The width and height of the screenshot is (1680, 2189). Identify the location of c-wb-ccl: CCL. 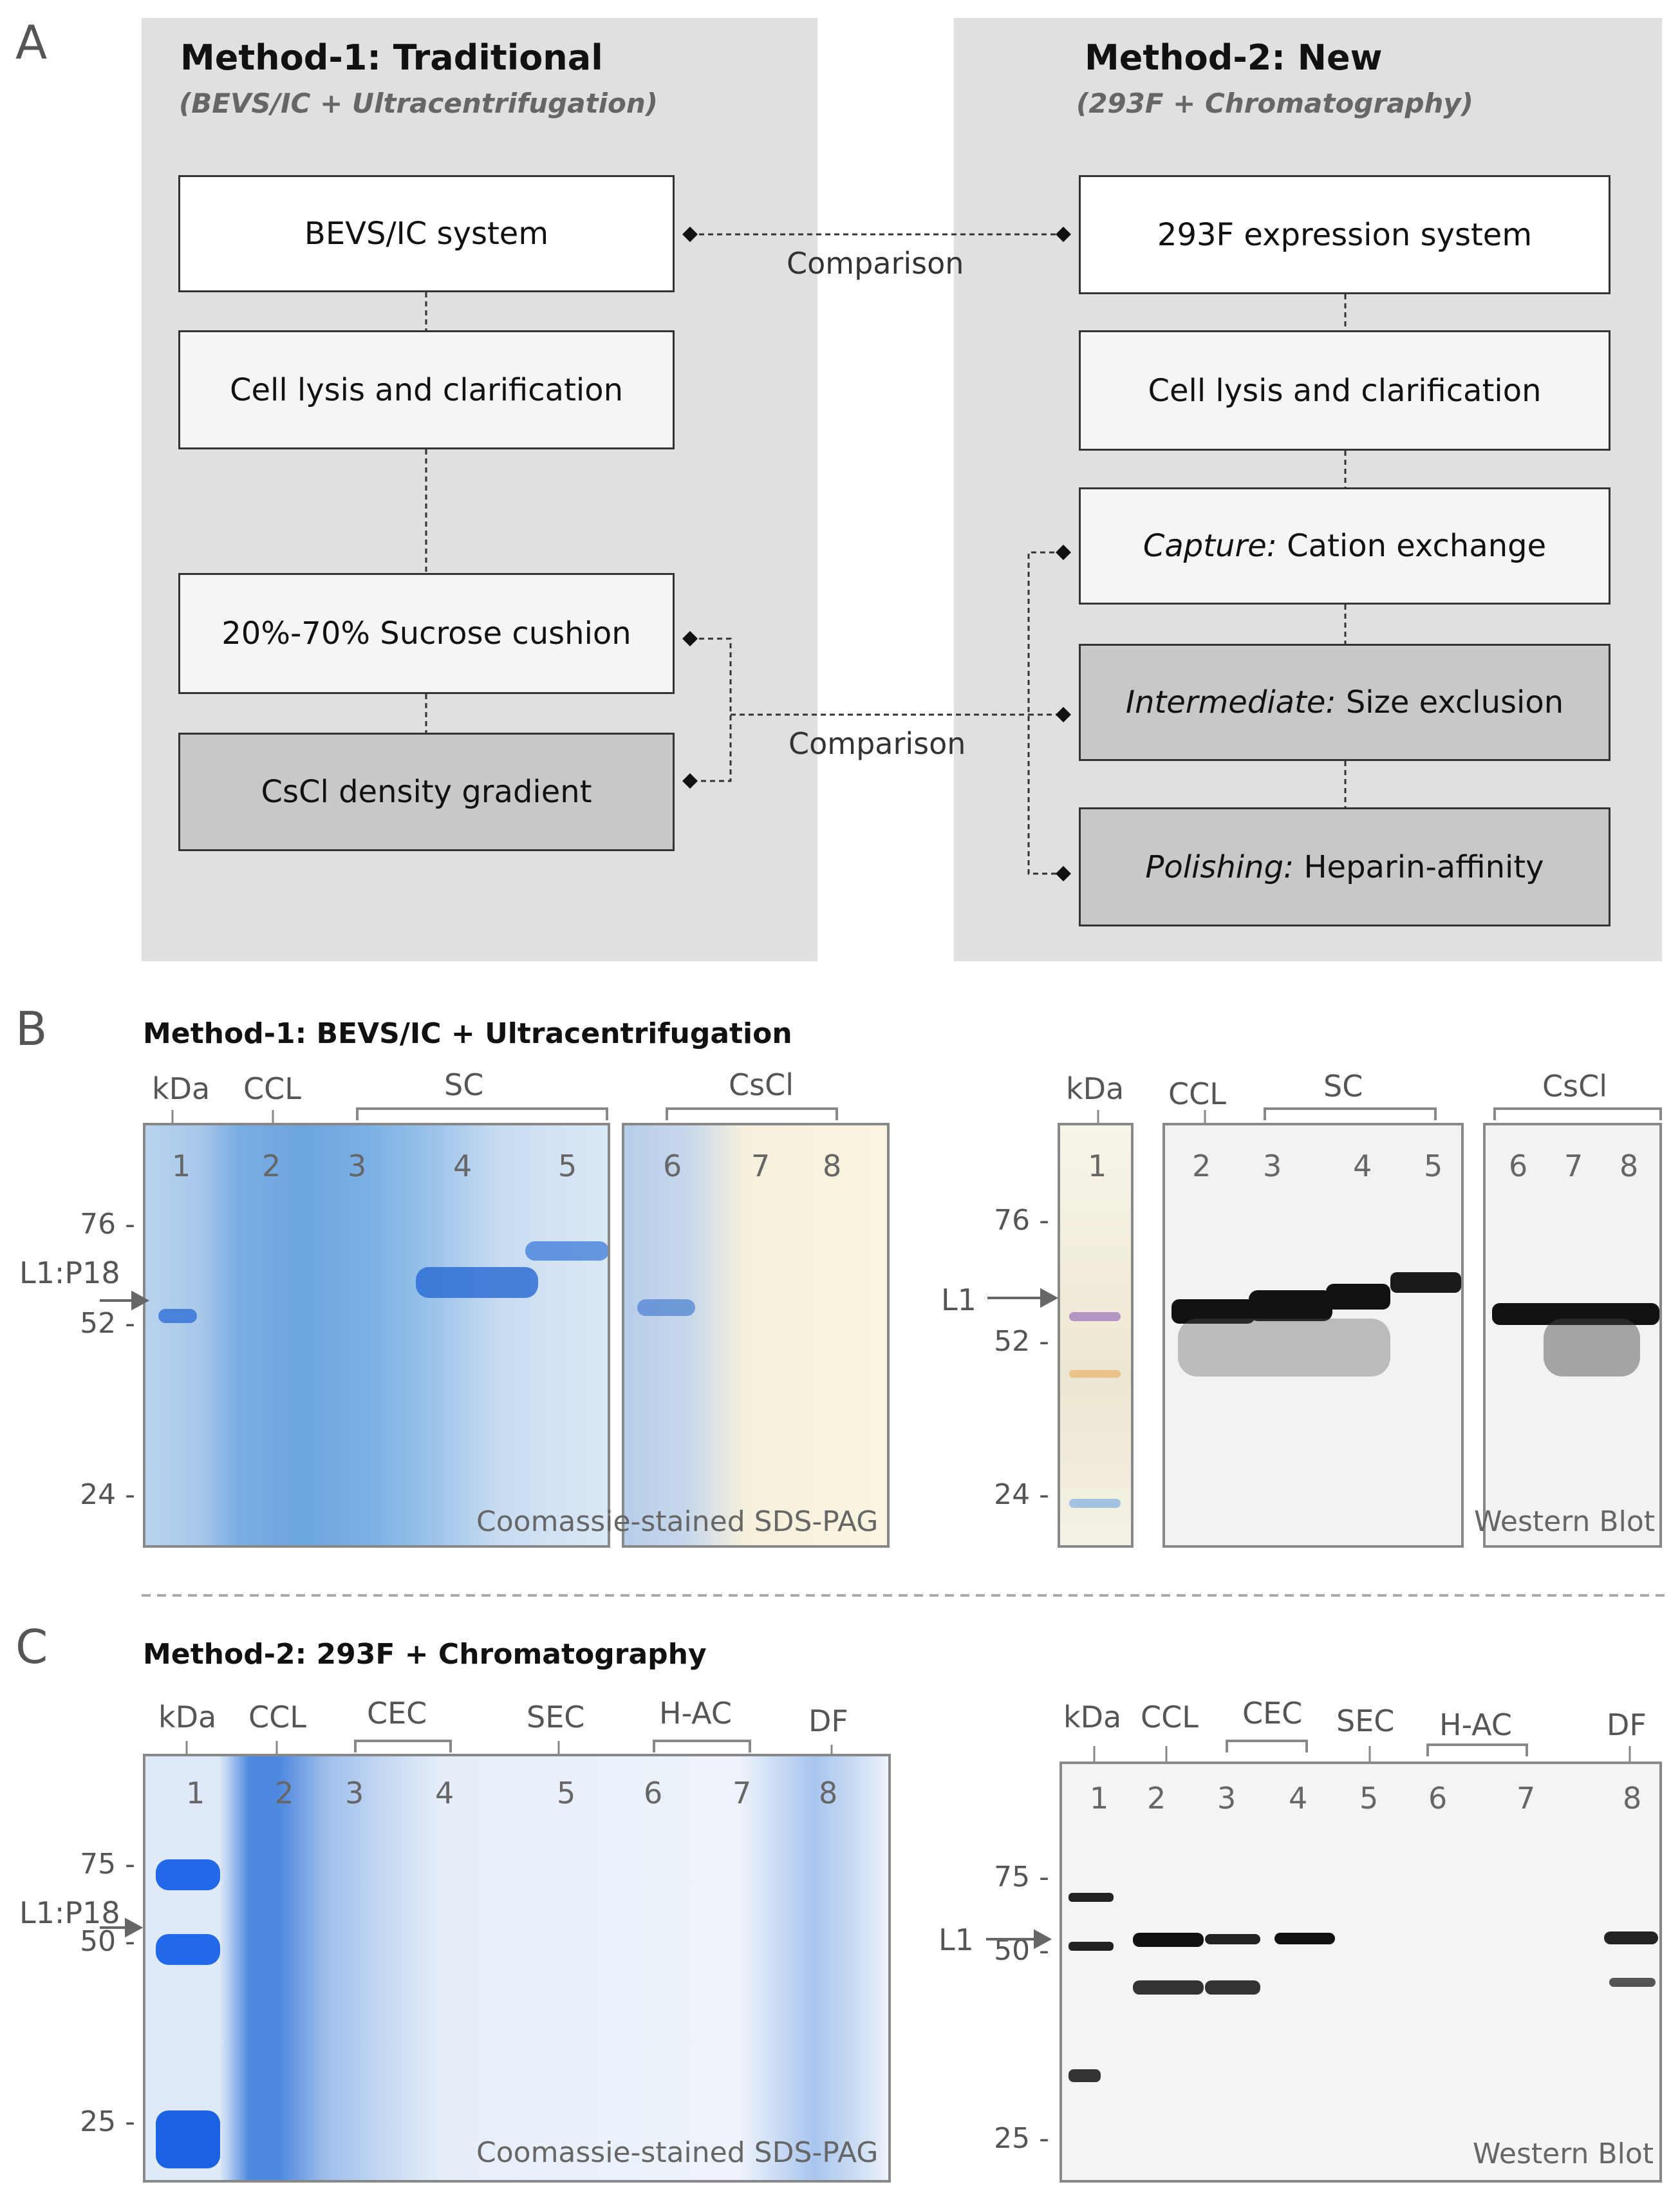
(1170, 1717).